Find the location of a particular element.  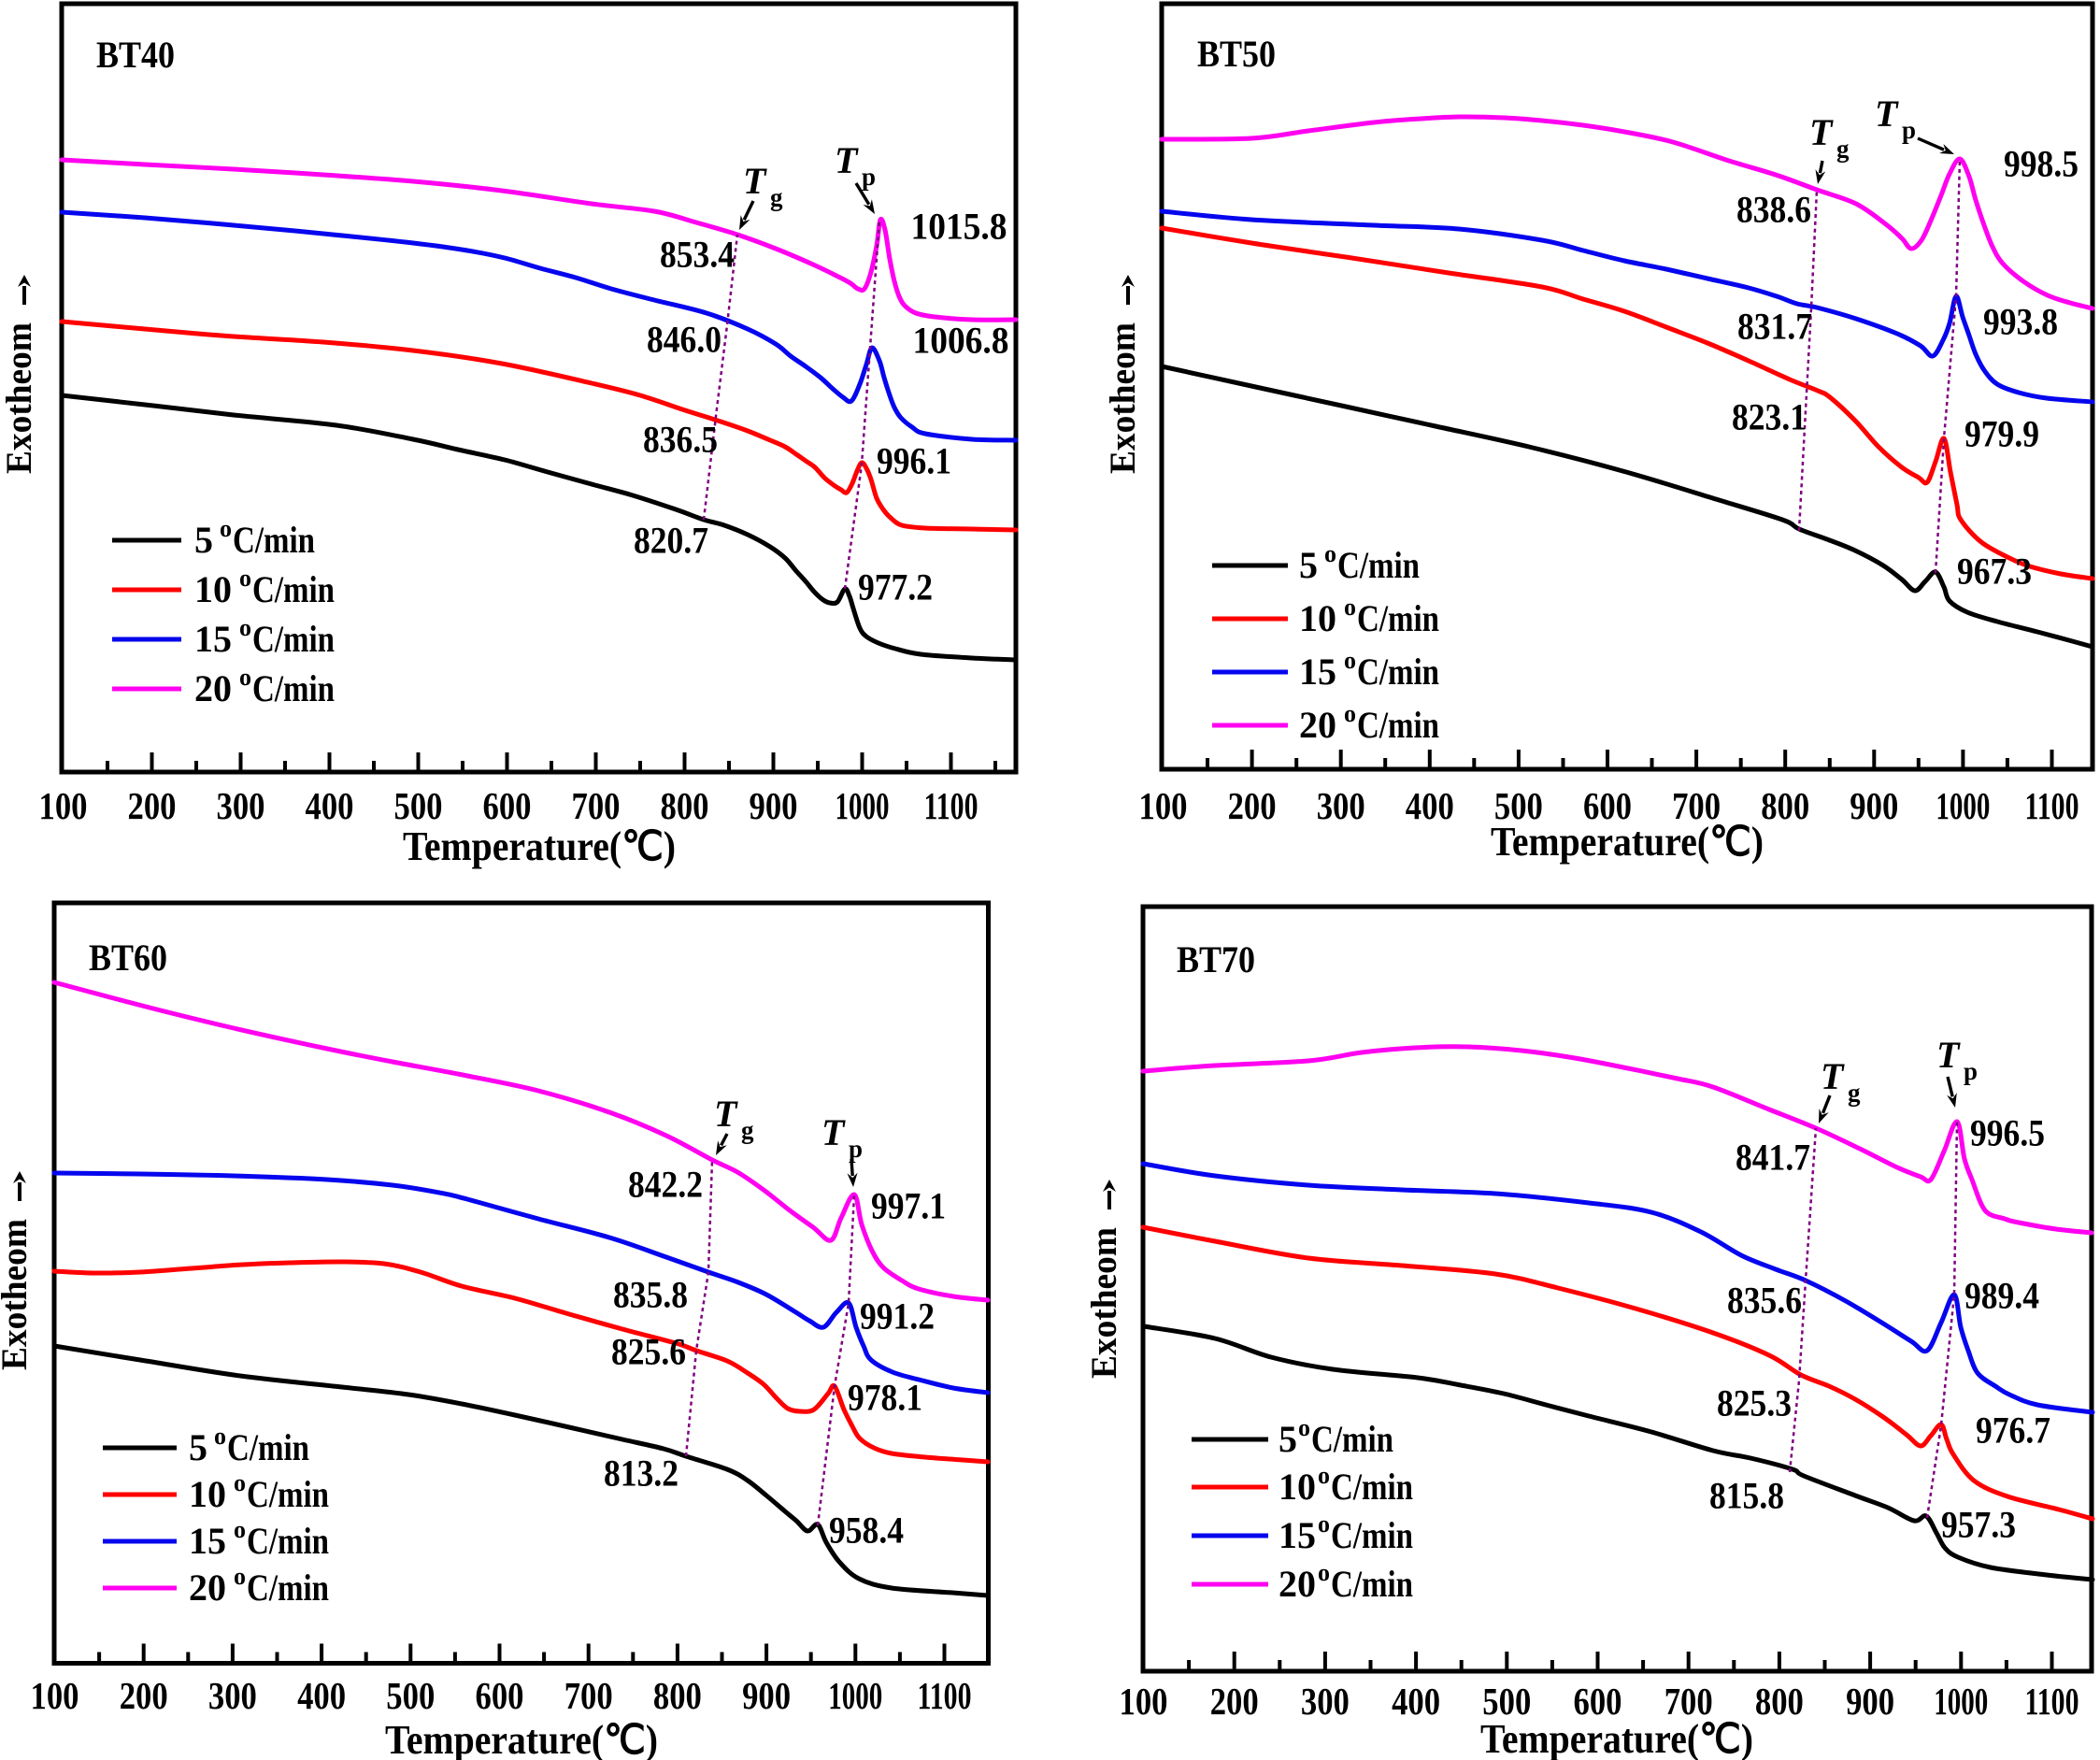

svg-text: 978.1 is located at coordinates (885, 1398).